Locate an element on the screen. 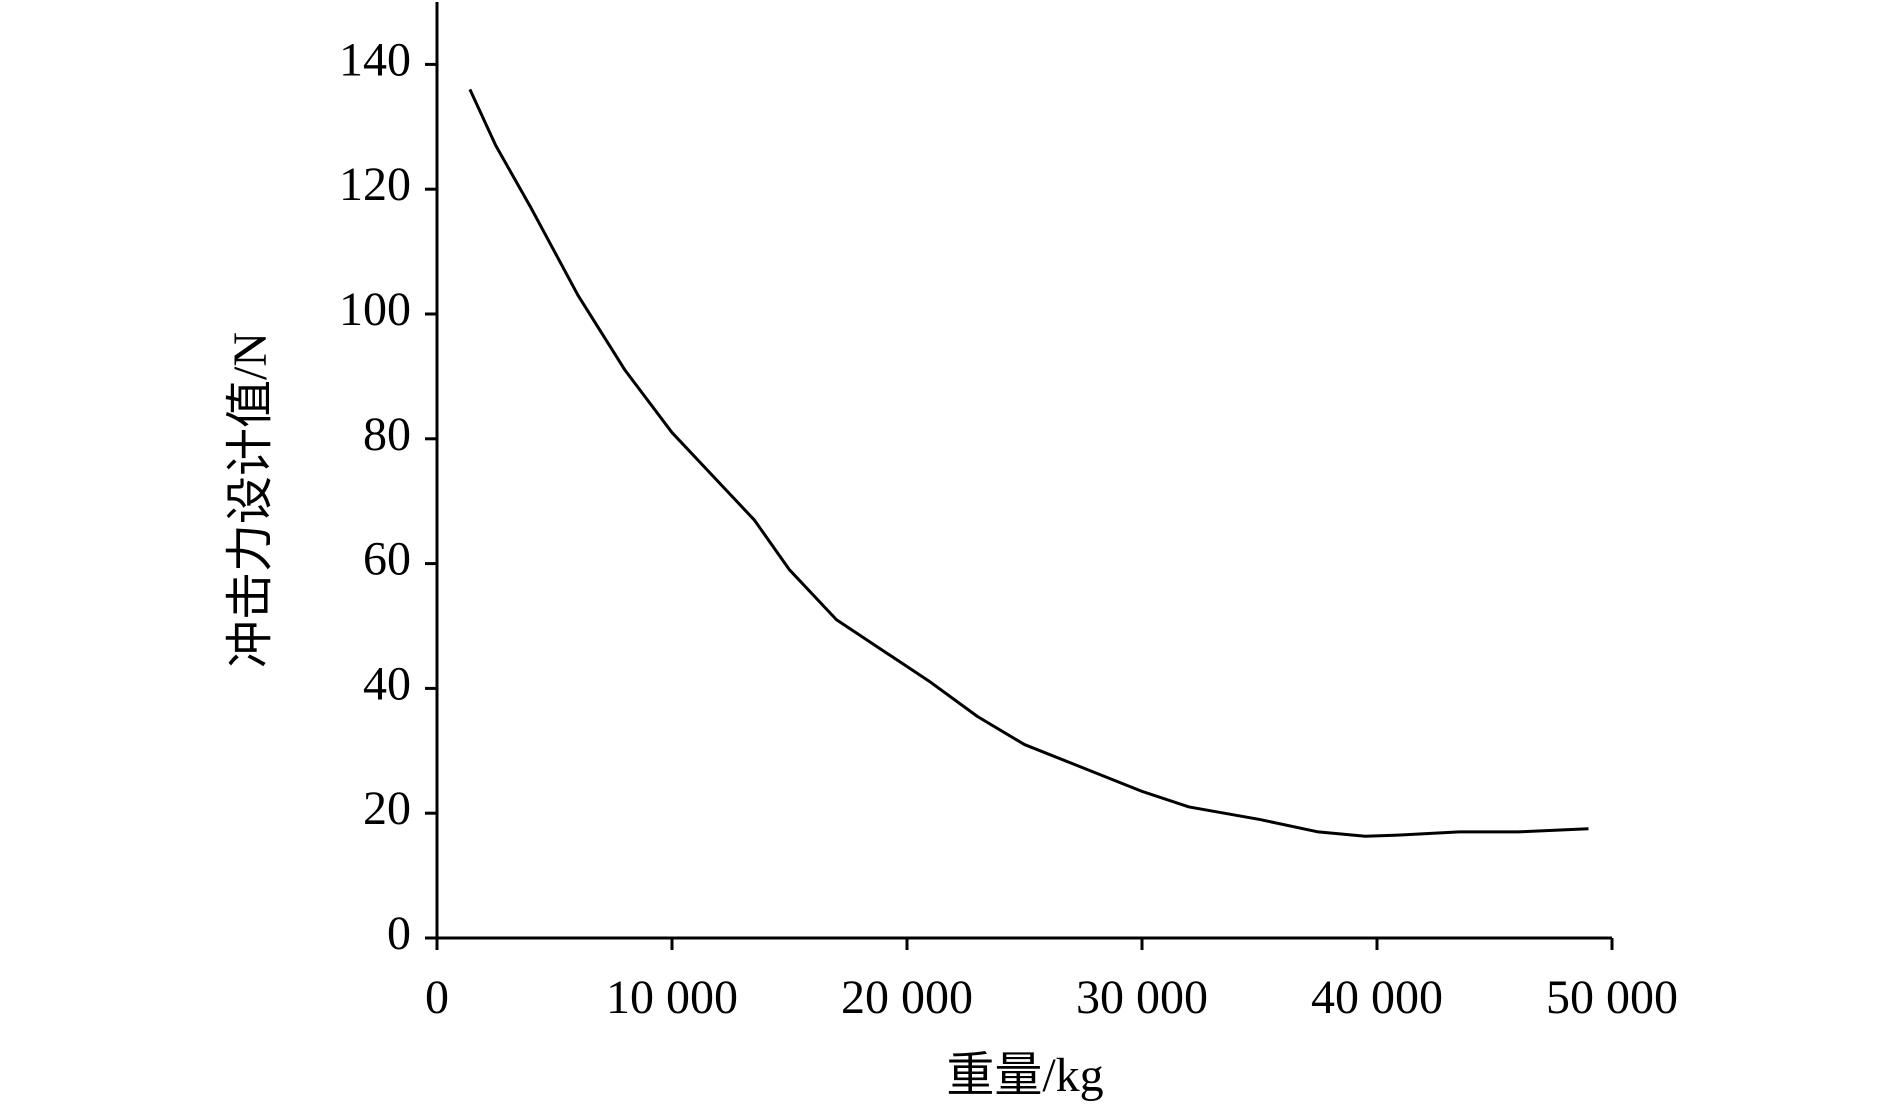  x-tick-label: 10 000 is located at coordinates (672, 997).